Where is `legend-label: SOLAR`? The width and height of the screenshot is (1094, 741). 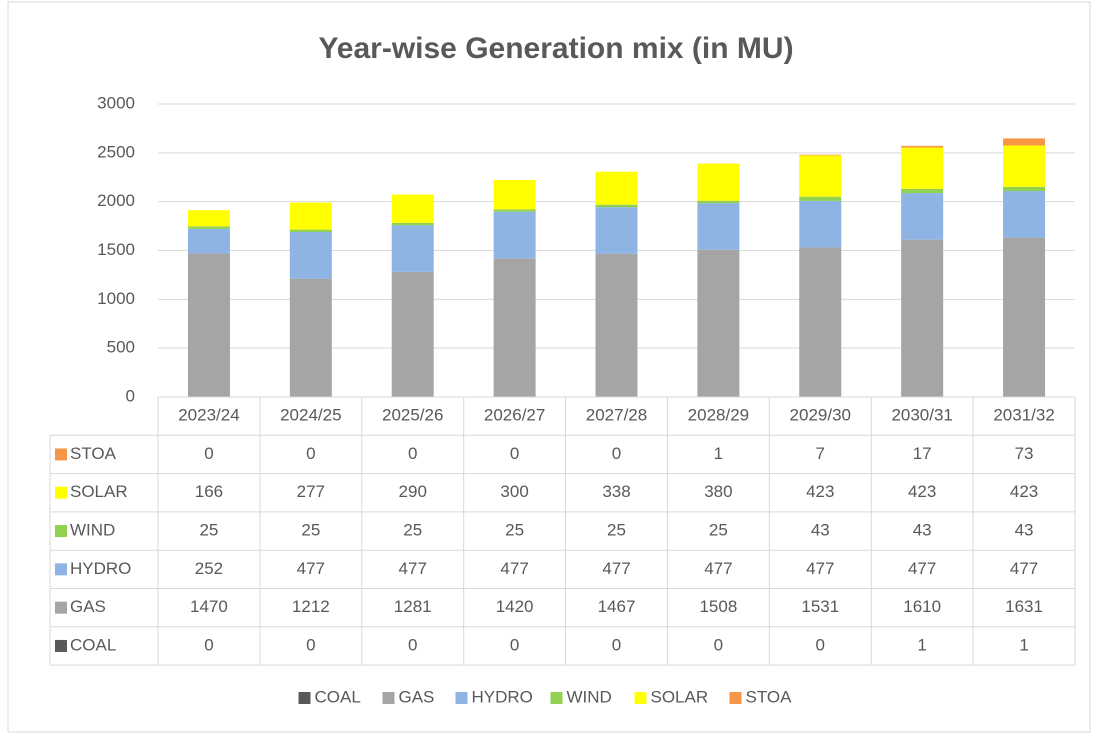
legend-label: SOLAR is located at coordinates (680, 696).